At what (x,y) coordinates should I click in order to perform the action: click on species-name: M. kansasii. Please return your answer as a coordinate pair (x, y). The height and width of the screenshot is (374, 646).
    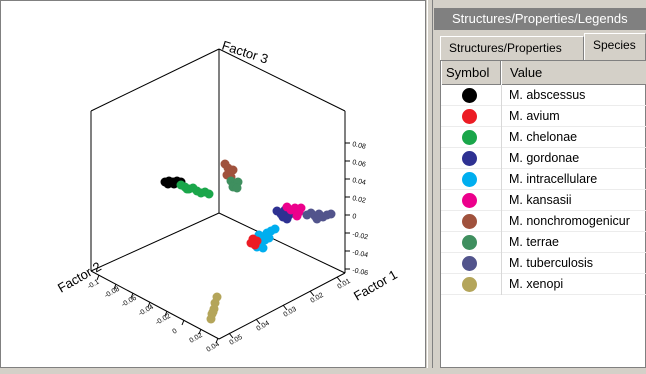
    Looking at the image, I should click on (540, 200).